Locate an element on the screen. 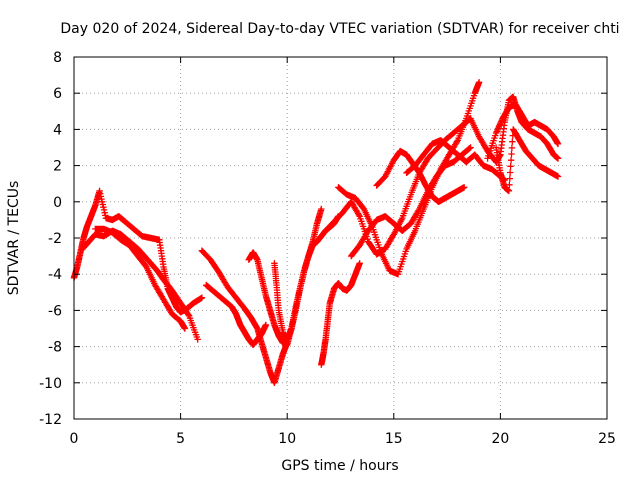  y-tick-label: -8 is located at coordinates (55, 348).